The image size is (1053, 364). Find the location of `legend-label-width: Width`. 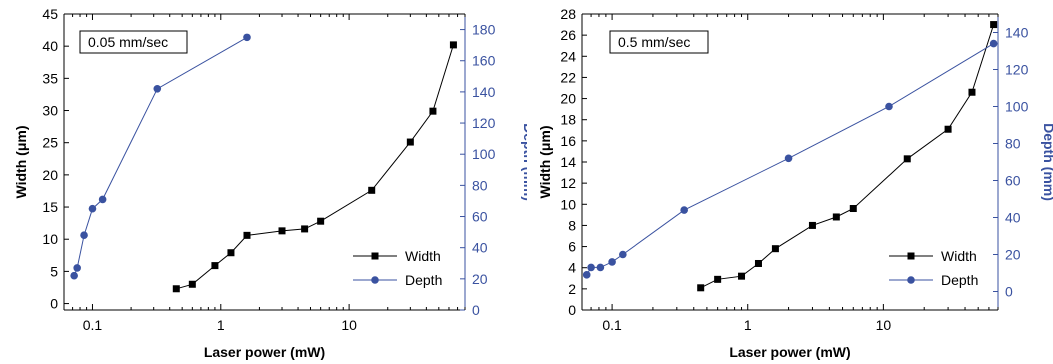

legend-label-width: Width is located at coordinates (959, 256).